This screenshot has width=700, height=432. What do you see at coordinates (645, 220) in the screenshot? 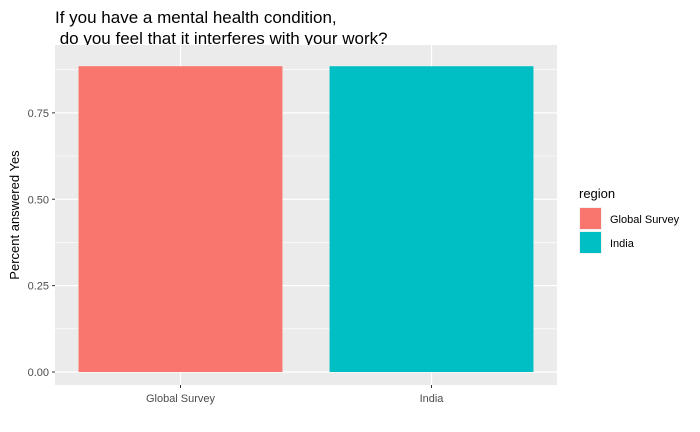
I see `legend-label: Global Survey` at bounding box center [645, 220].